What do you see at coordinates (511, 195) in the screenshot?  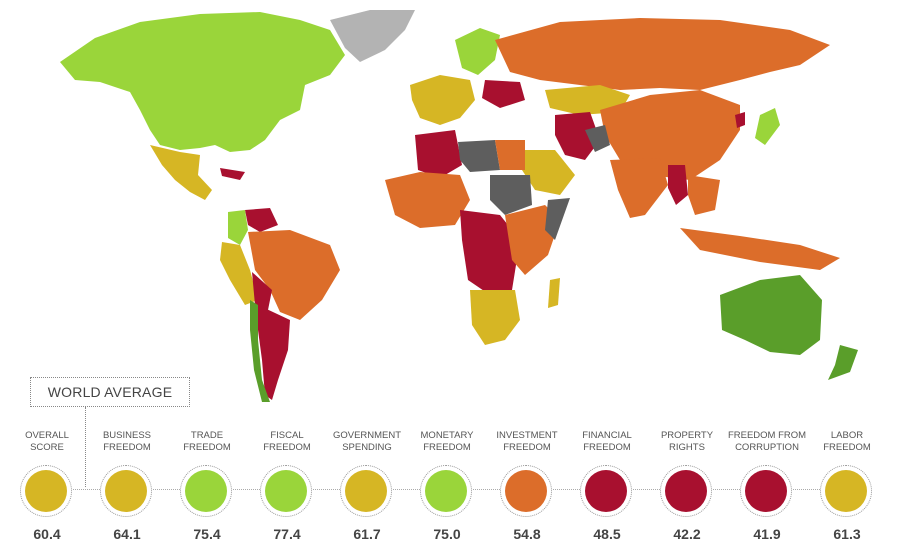 I see `region-sudan` at bounding box center [511, 195].